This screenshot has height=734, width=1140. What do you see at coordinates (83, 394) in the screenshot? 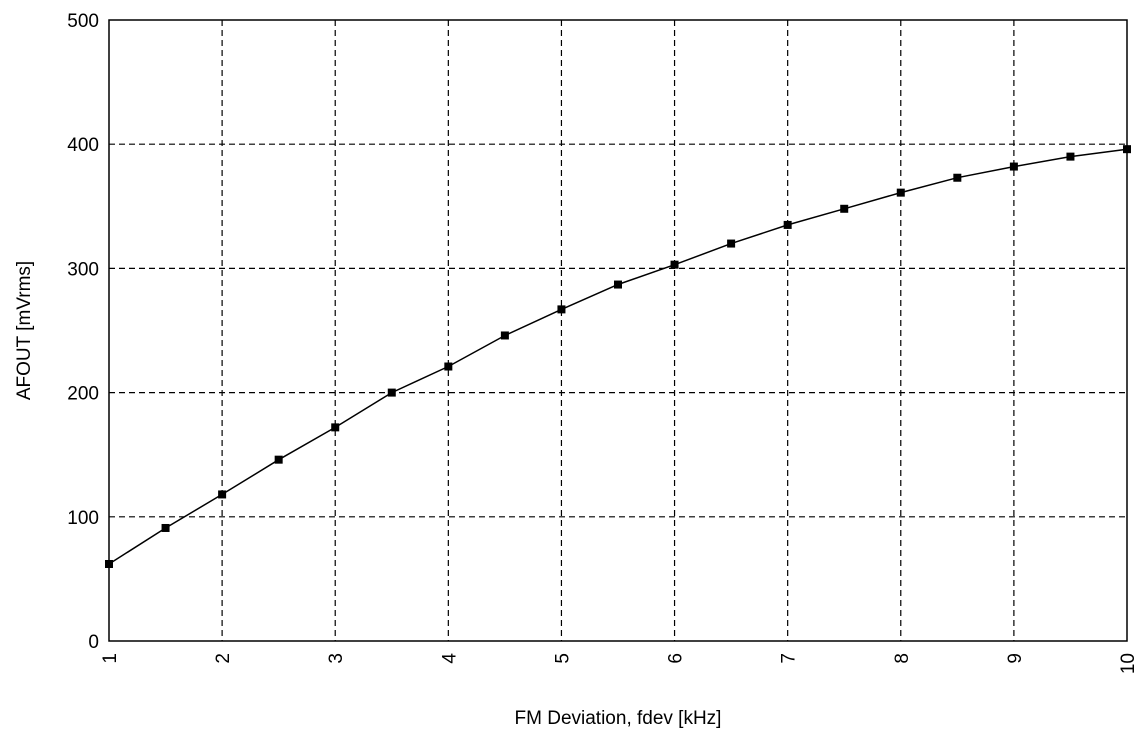
I see `y-tick-label: 200` at bounding box center [83, 394].